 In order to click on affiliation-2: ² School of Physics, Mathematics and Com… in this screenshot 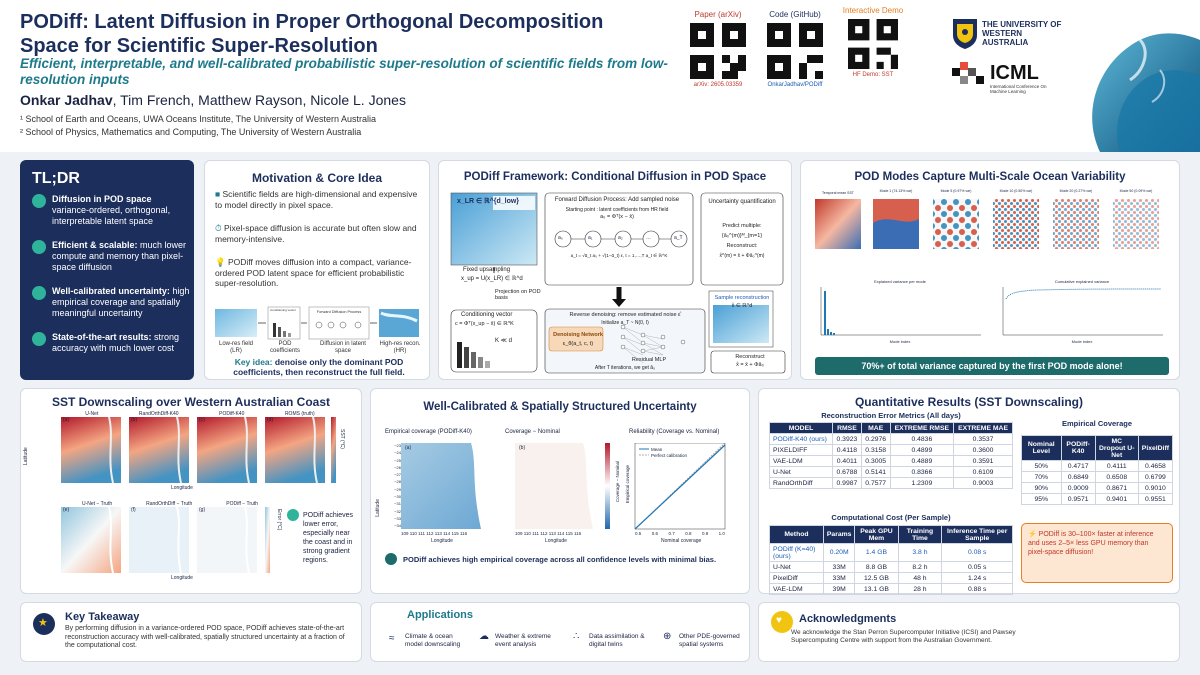, I will do `click(191, 132)`.